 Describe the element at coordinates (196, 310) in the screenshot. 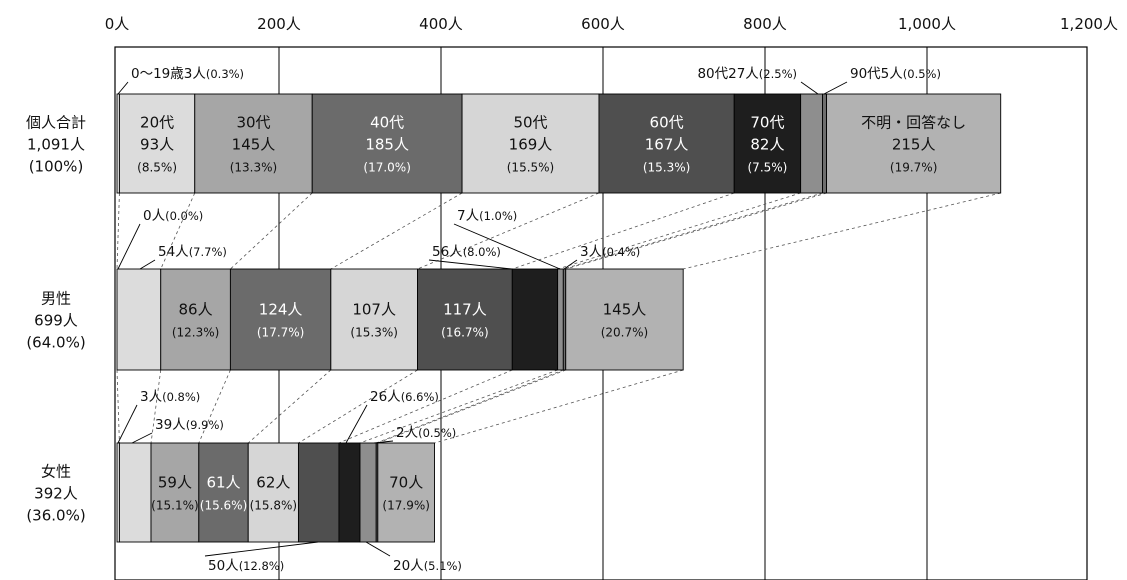

I see `segment-label: 86人` at that location.